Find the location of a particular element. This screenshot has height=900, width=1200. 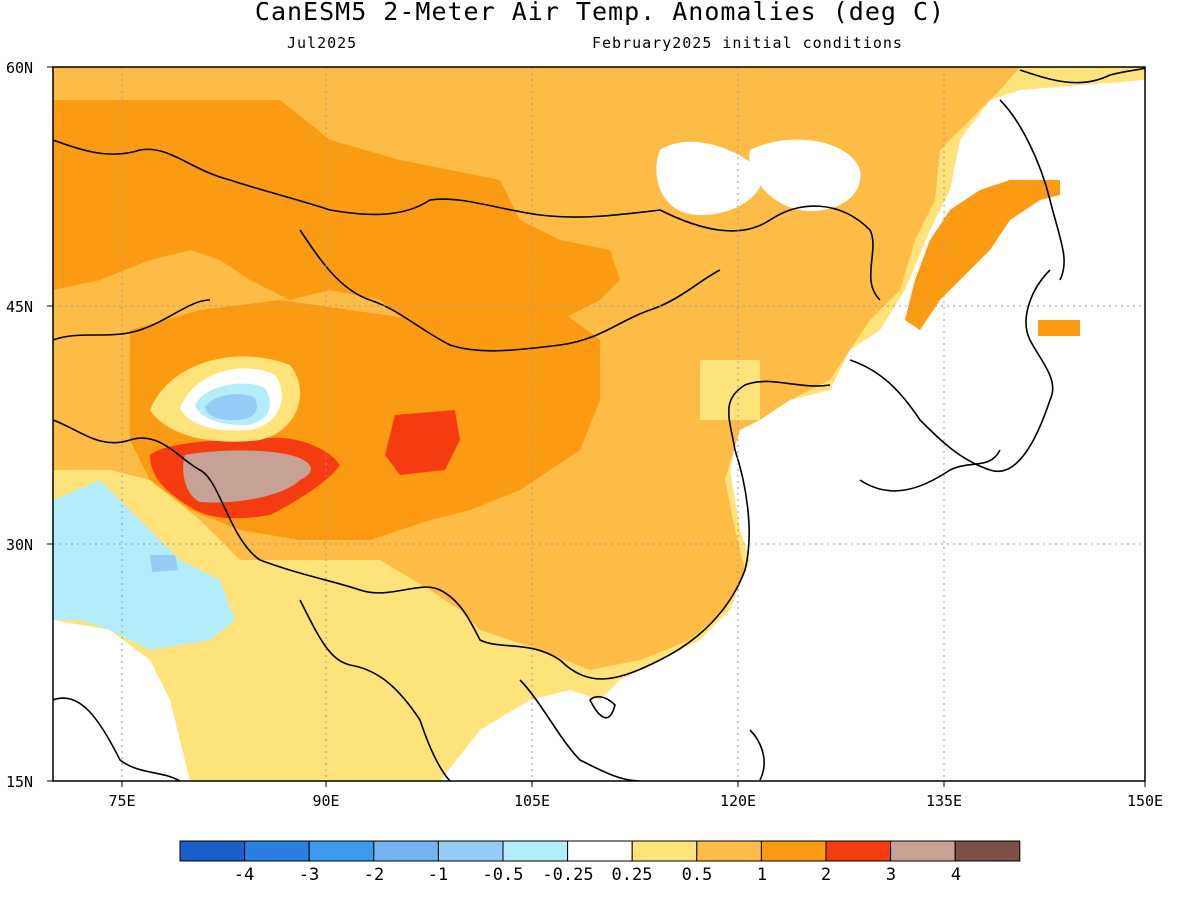

colorbar-label-2: 2 is located at coordinates (826, 875).